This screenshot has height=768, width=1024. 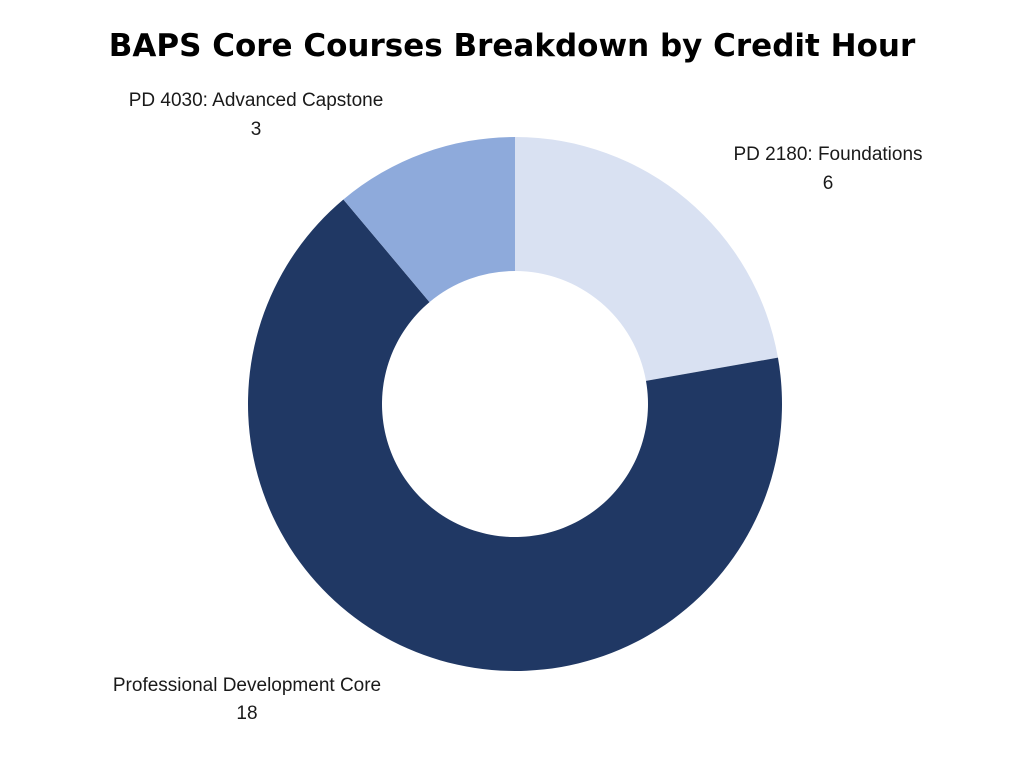 What do you see at coordinates (246, 713) in the screenshot?
I see `slice-value-2: 18` at bounding box center [246, 713].